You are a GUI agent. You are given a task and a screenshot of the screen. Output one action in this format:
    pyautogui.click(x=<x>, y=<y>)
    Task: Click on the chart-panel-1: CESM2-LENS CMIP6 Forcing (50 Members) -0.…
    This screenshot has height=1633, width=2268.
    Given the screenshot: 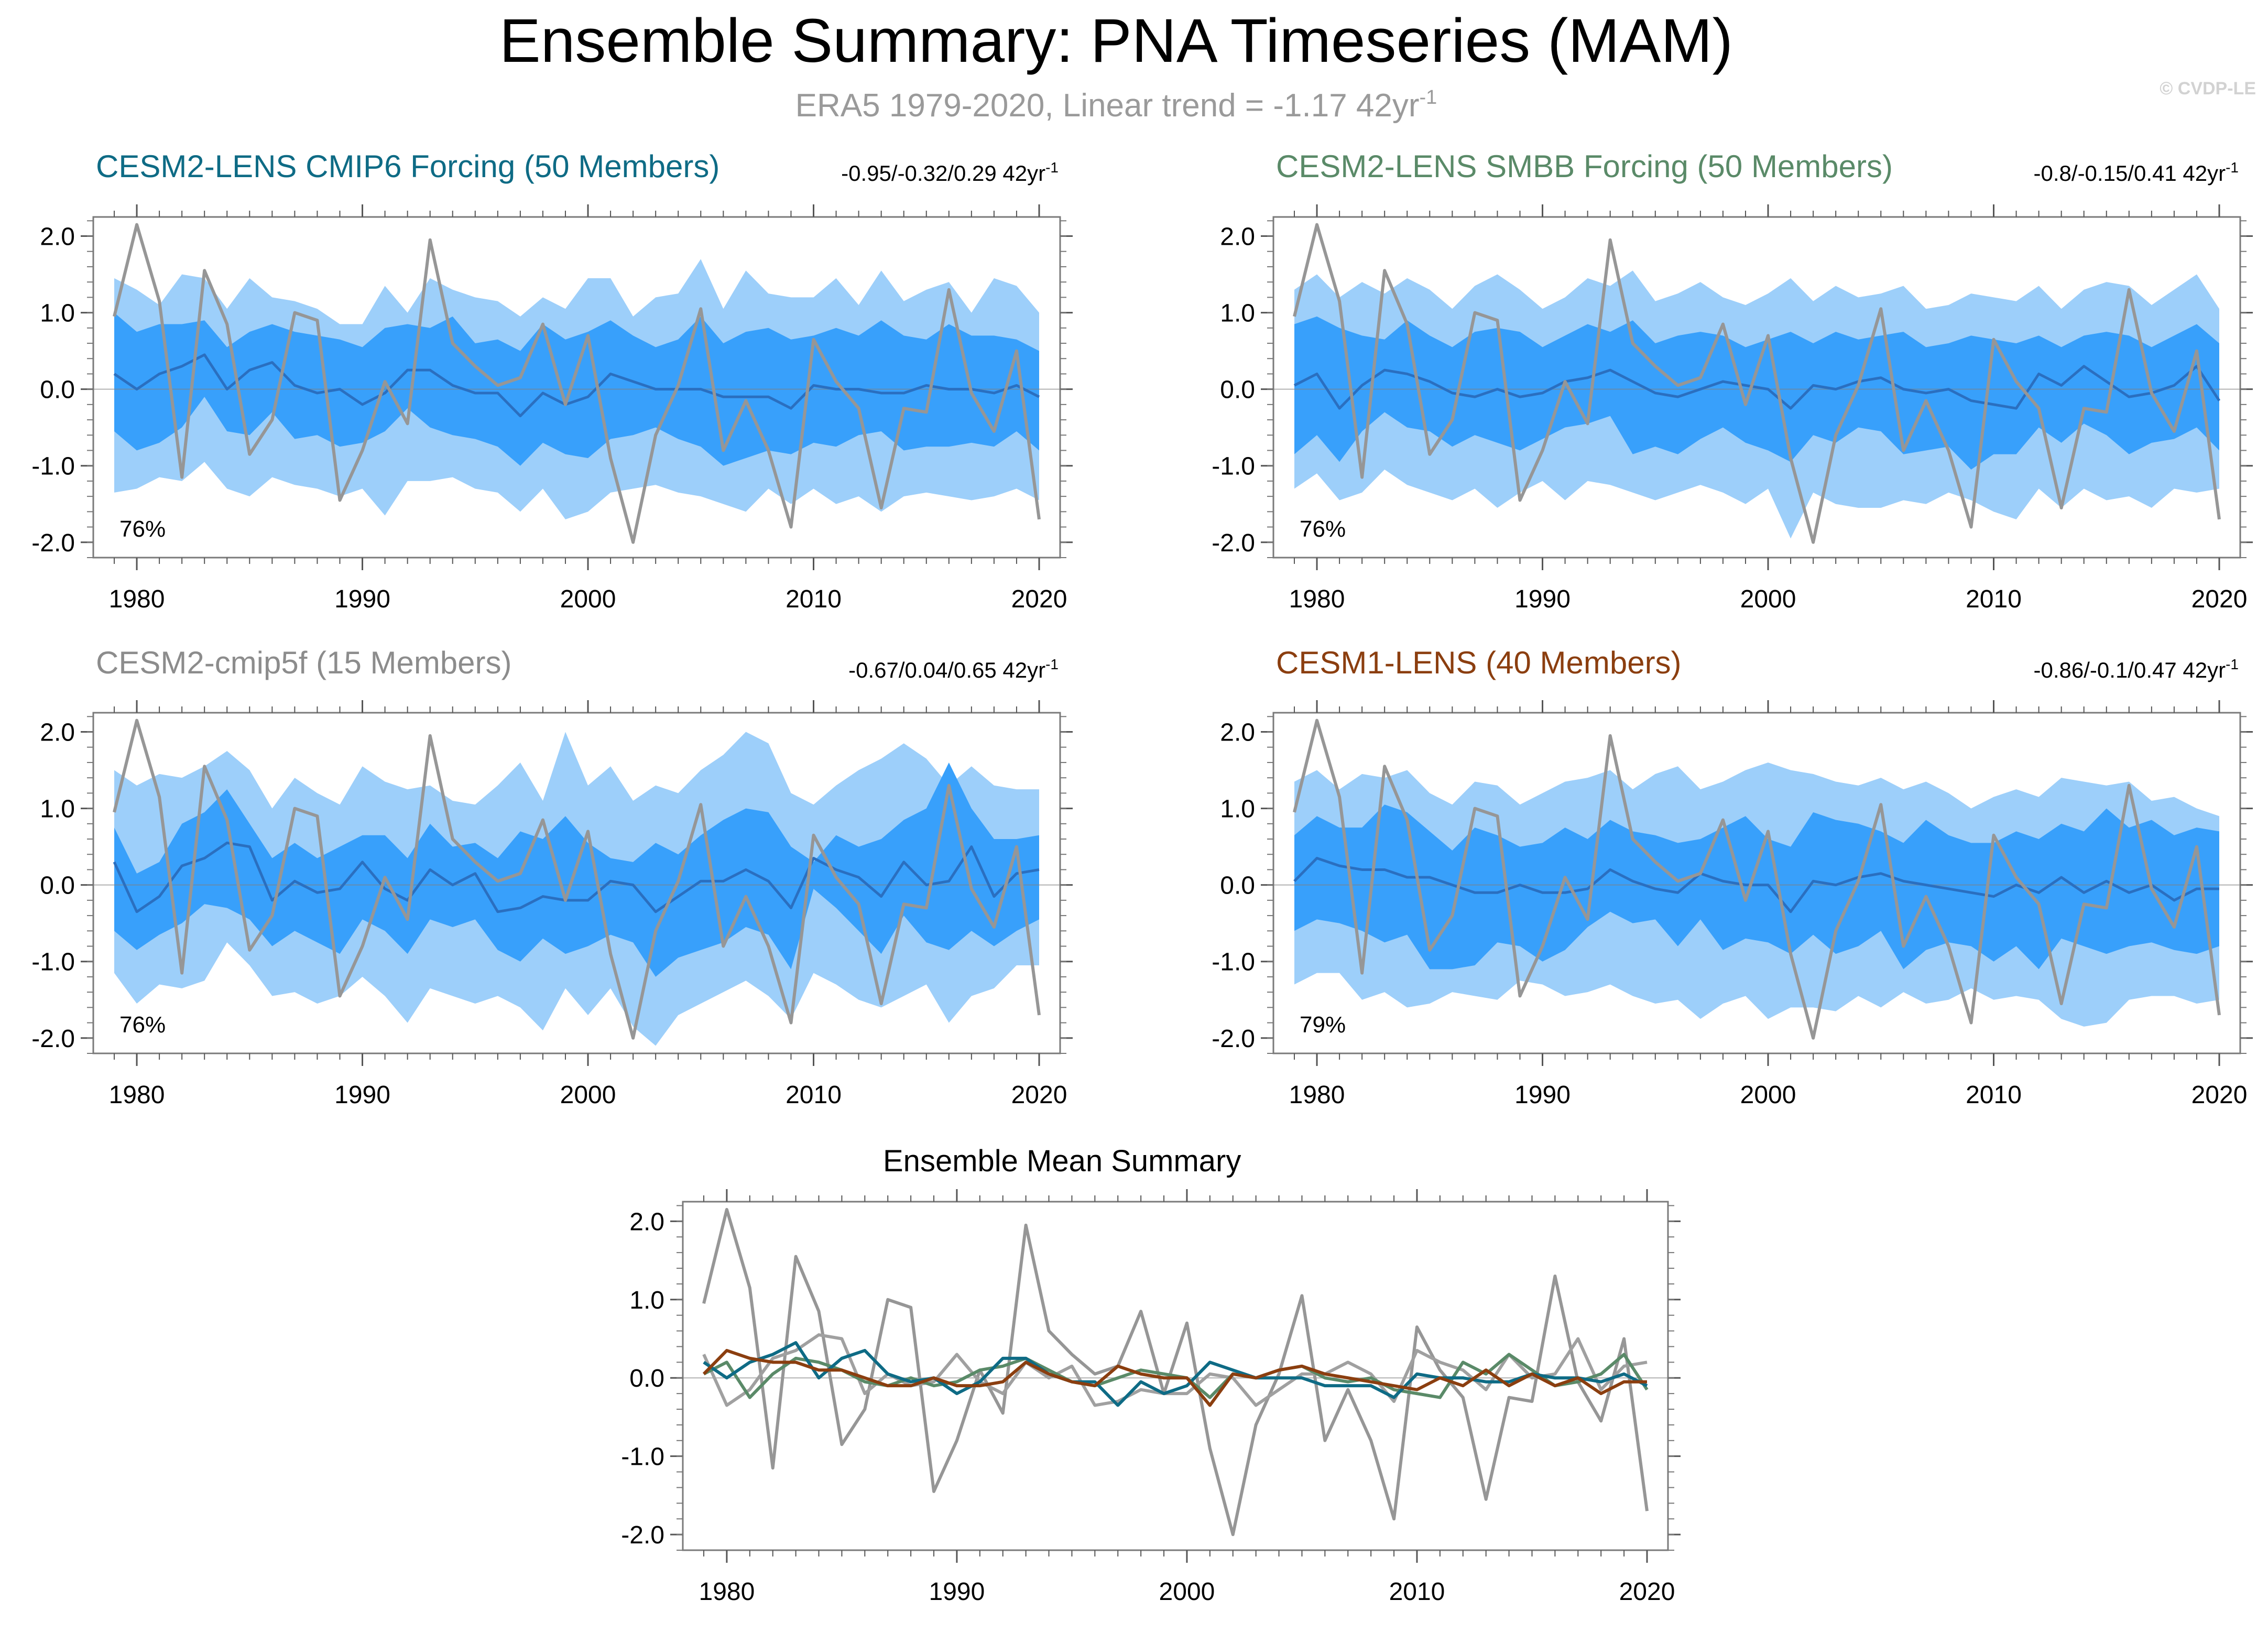 What is the action you would take?
    pyautogui.click(x=552, y=381)
    